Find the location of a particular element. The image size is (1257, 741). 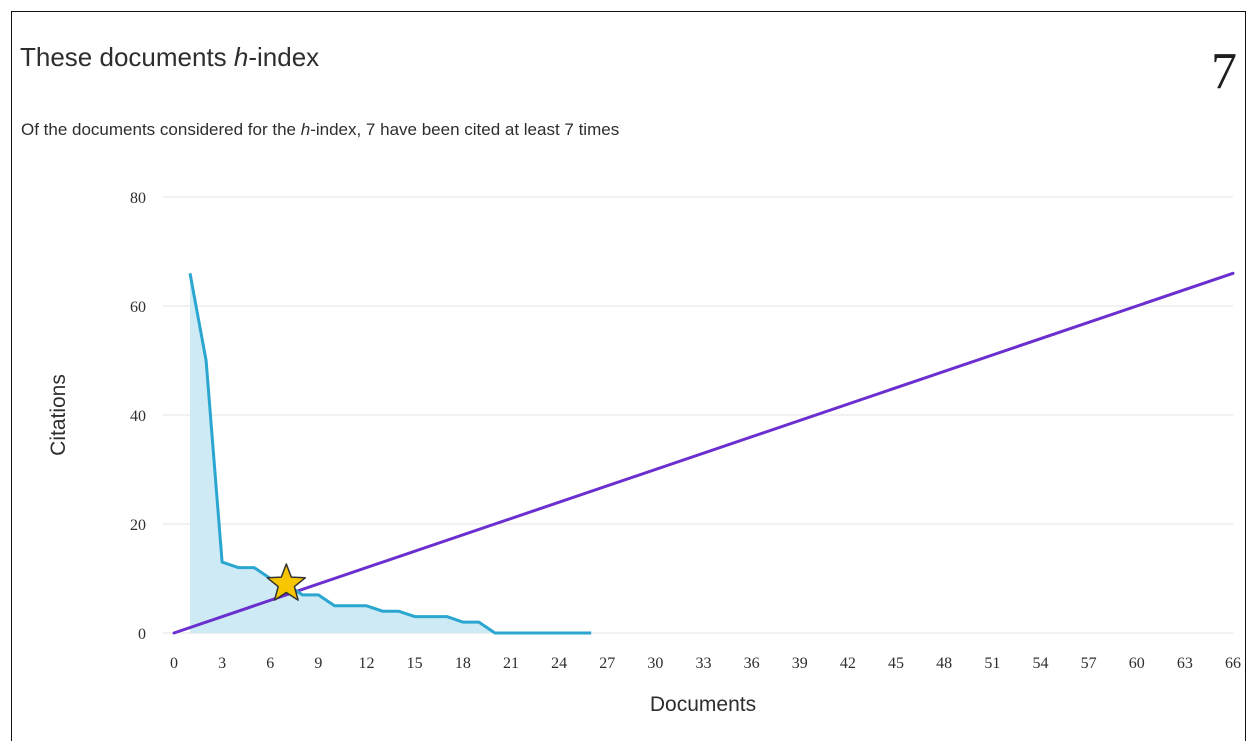

x-tick-label-36: 36 is located at coordinates (752, 663).